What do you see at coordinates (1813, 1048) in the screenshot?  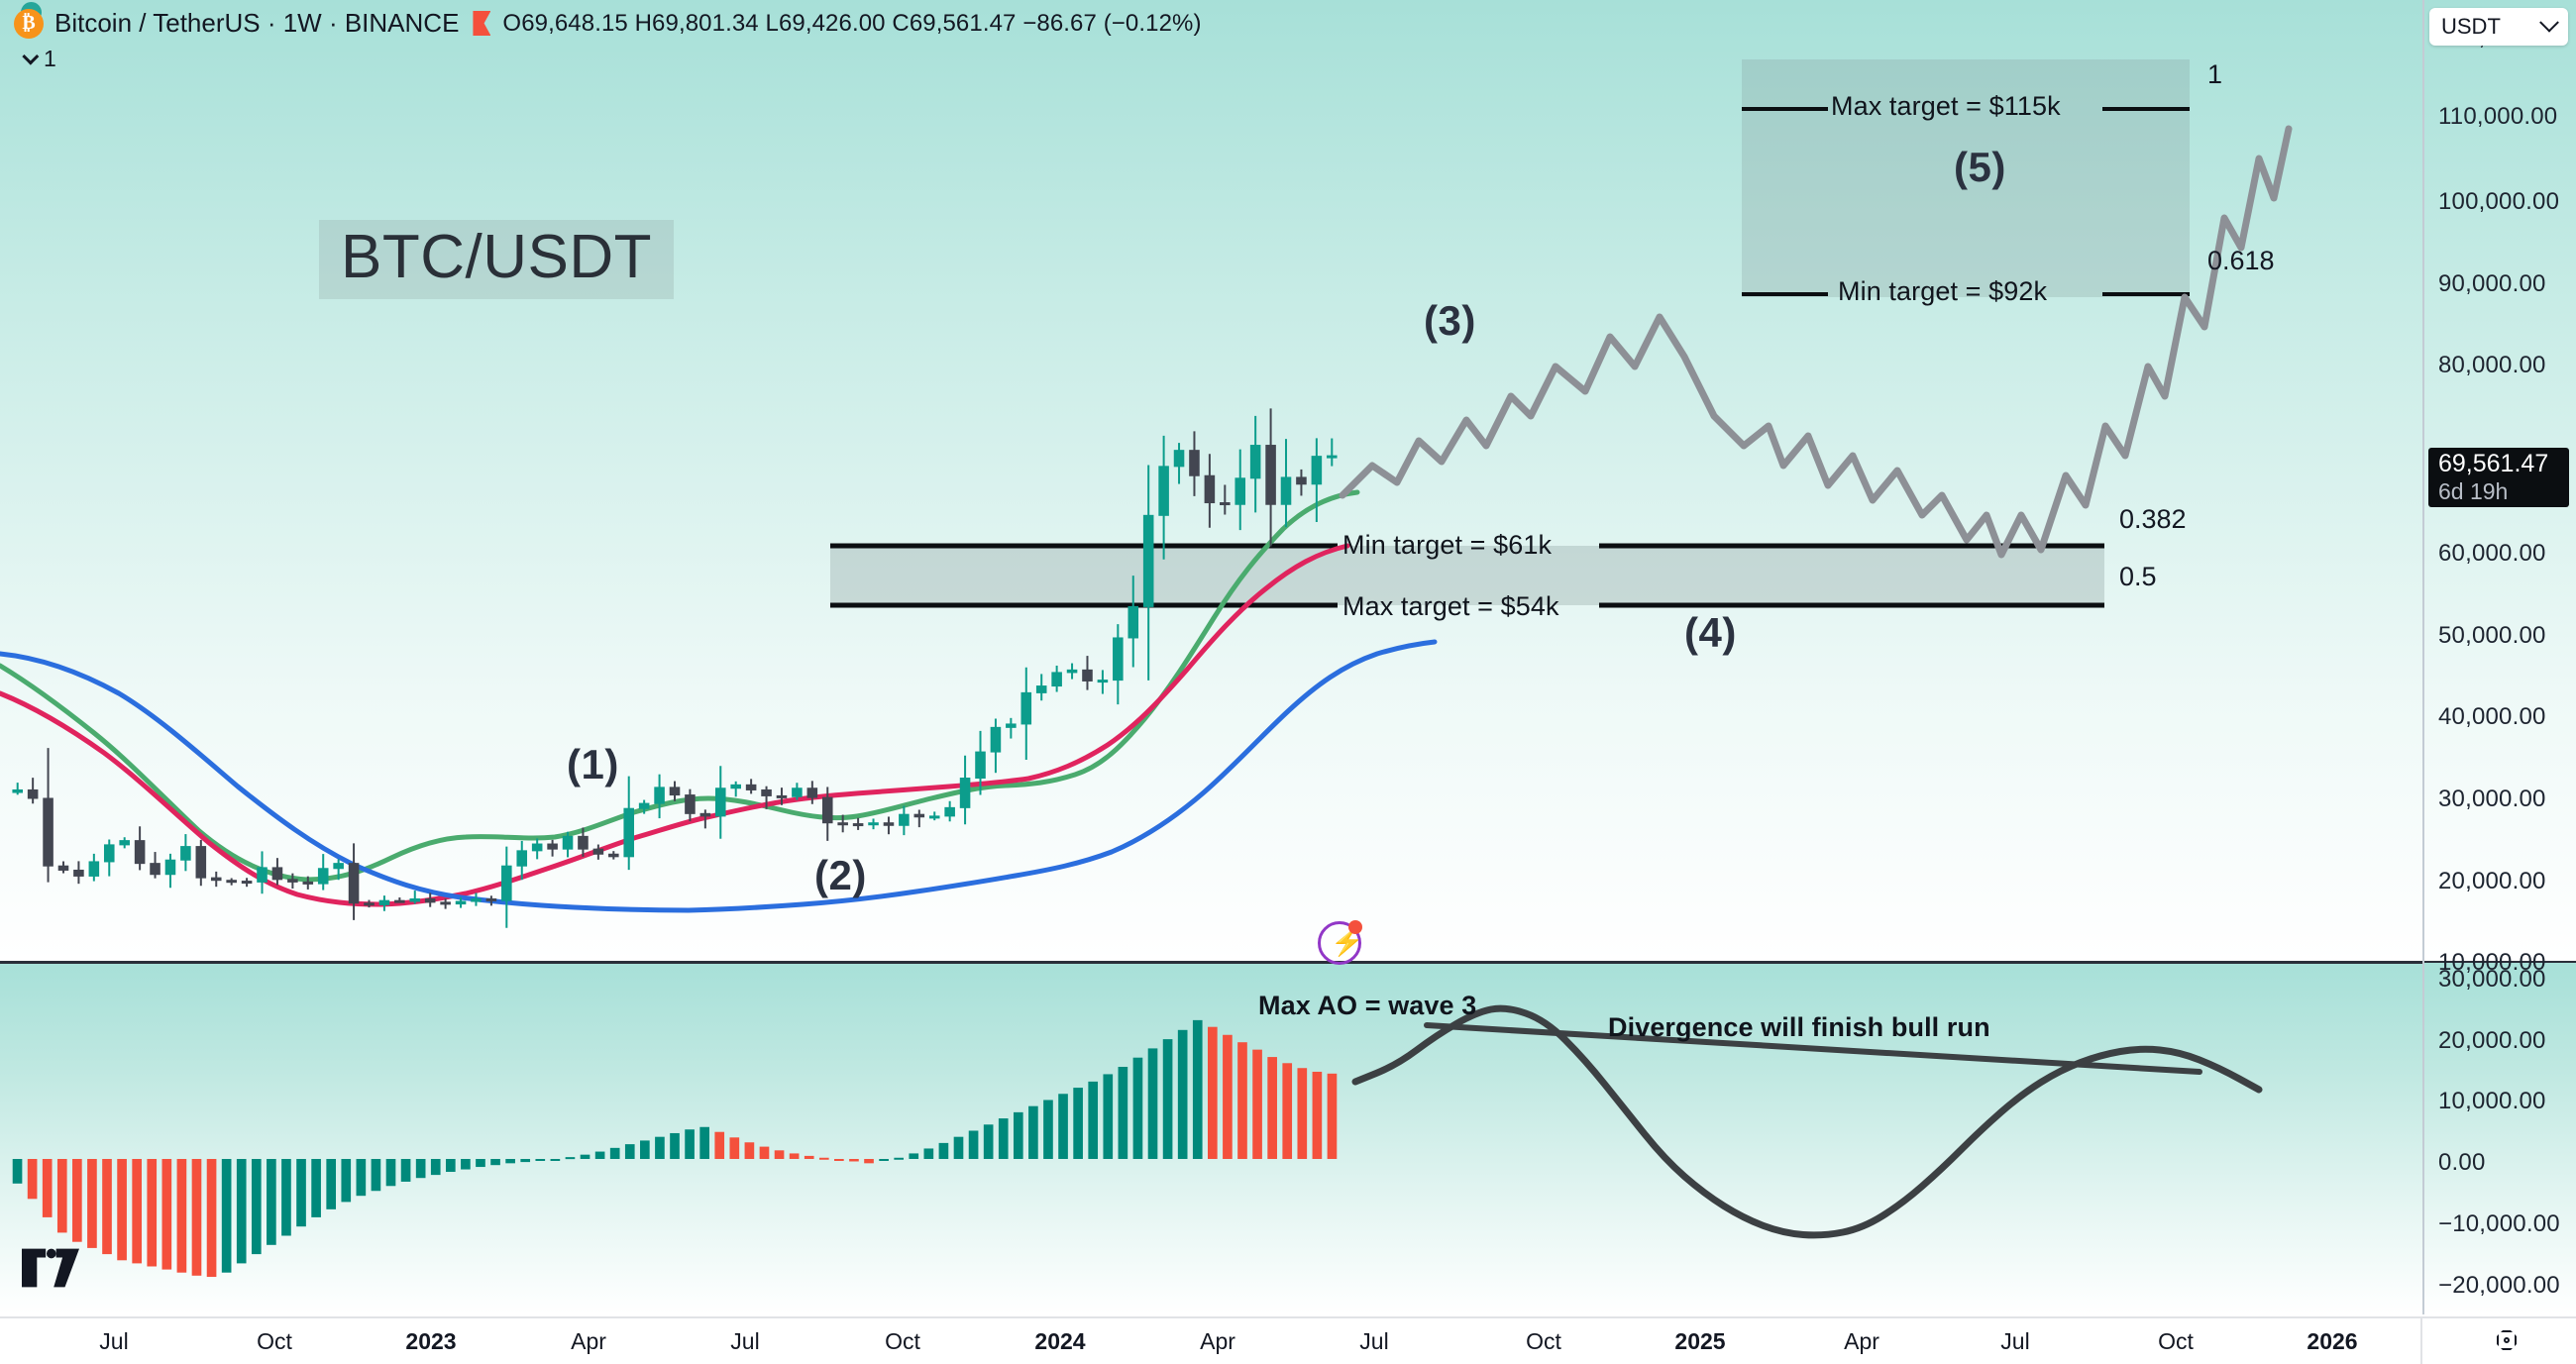 I see `divergence-trendline` at bounding box center [1813, 1048].